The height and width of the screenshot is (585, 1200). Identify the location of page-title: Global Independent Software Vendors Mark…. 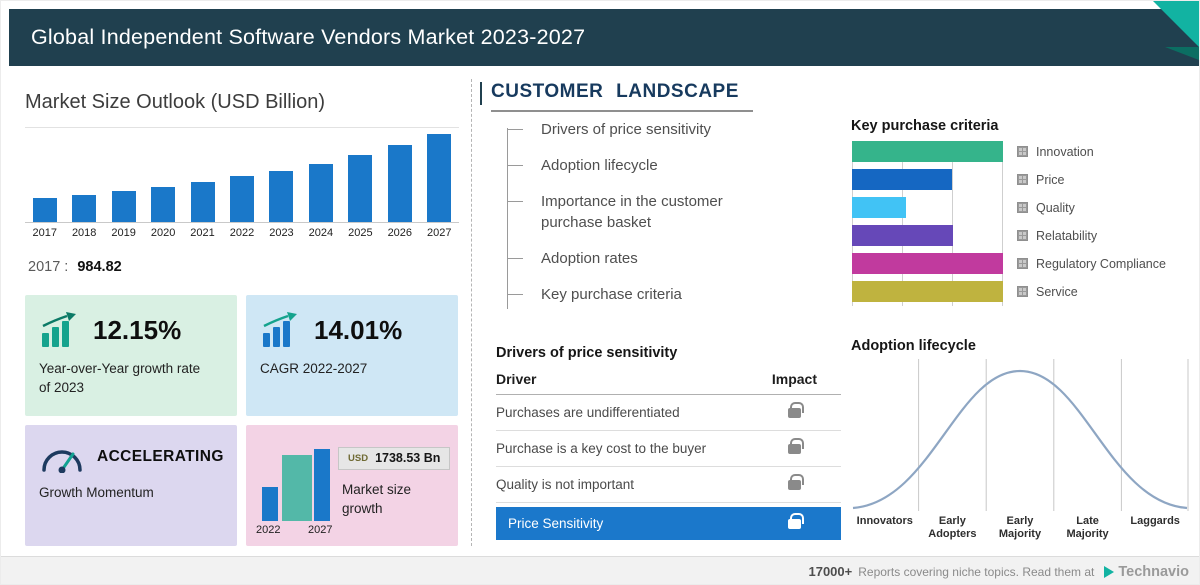
(308, 37).